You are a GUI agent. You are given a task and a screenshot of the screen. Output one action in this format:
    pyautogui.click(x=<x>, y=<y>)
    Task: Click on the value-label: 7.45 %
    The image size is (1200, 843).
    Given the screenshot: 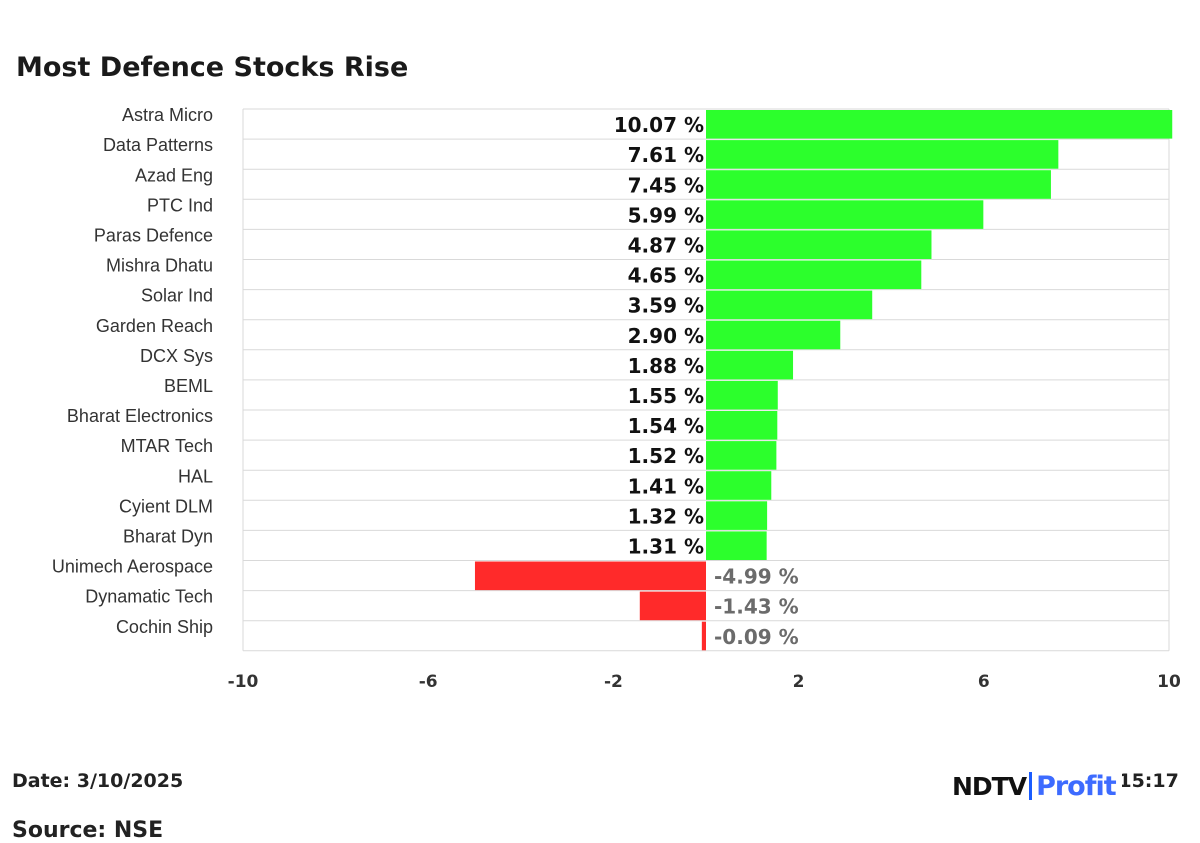 What is the action you would take?
    pyautogui.click(x=666, y=185)
    